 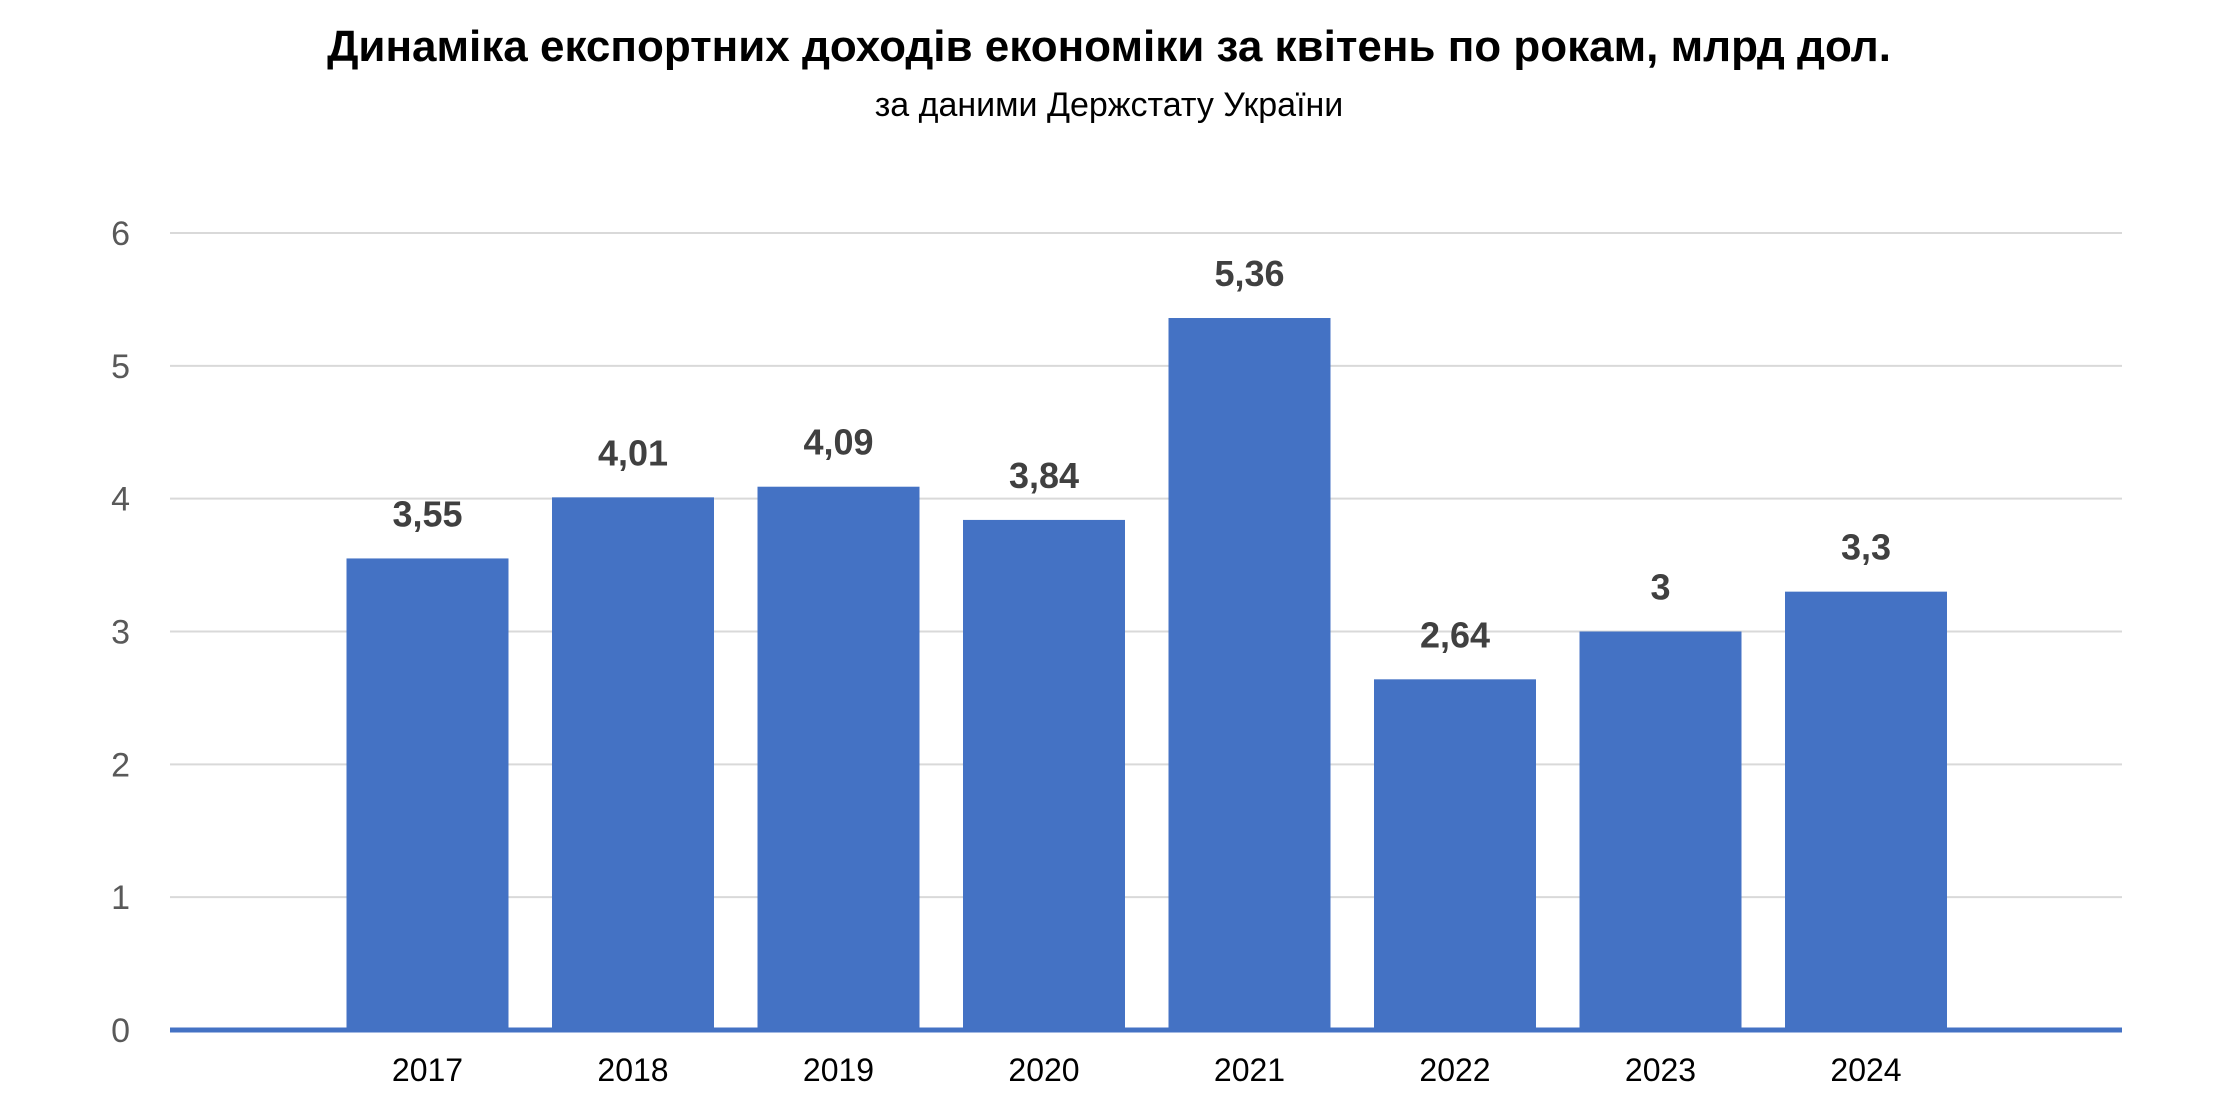 I want to click on y-tick-label-6: 6, so click(x=120, y=234).